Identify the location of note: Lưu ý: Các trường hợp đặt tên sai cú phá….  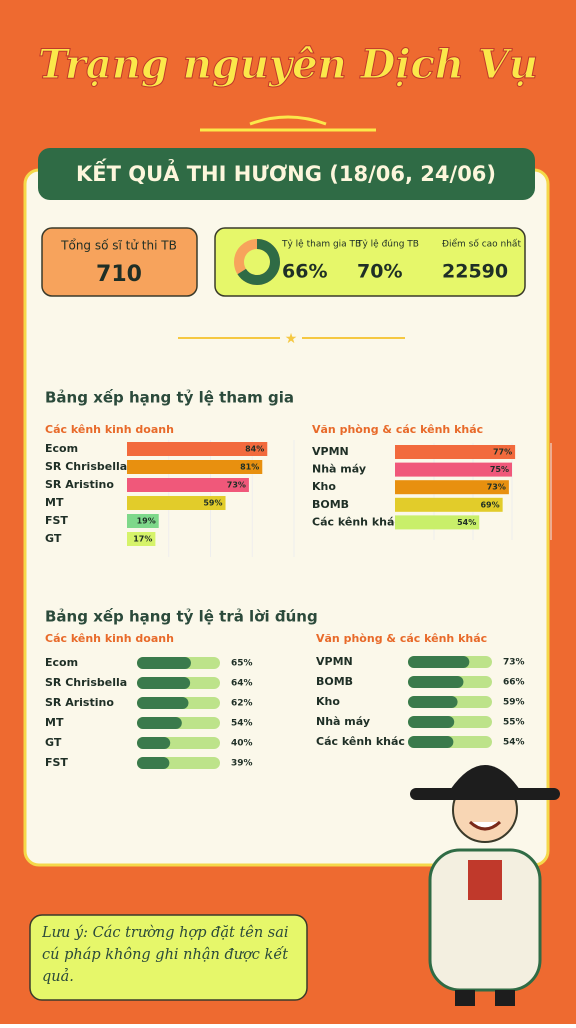
(165, 955).